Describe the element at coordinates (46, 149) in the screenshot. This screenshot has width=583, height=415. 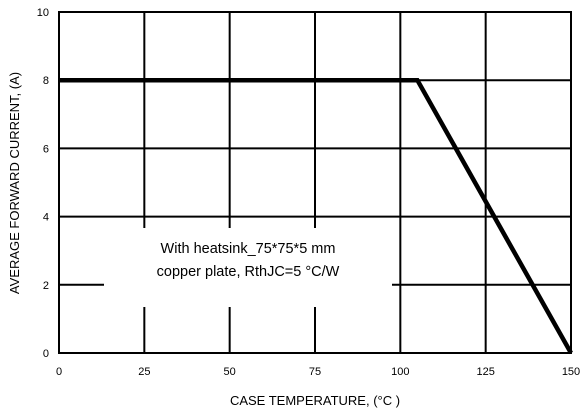
I see `y-tick-label: 6` at that location.